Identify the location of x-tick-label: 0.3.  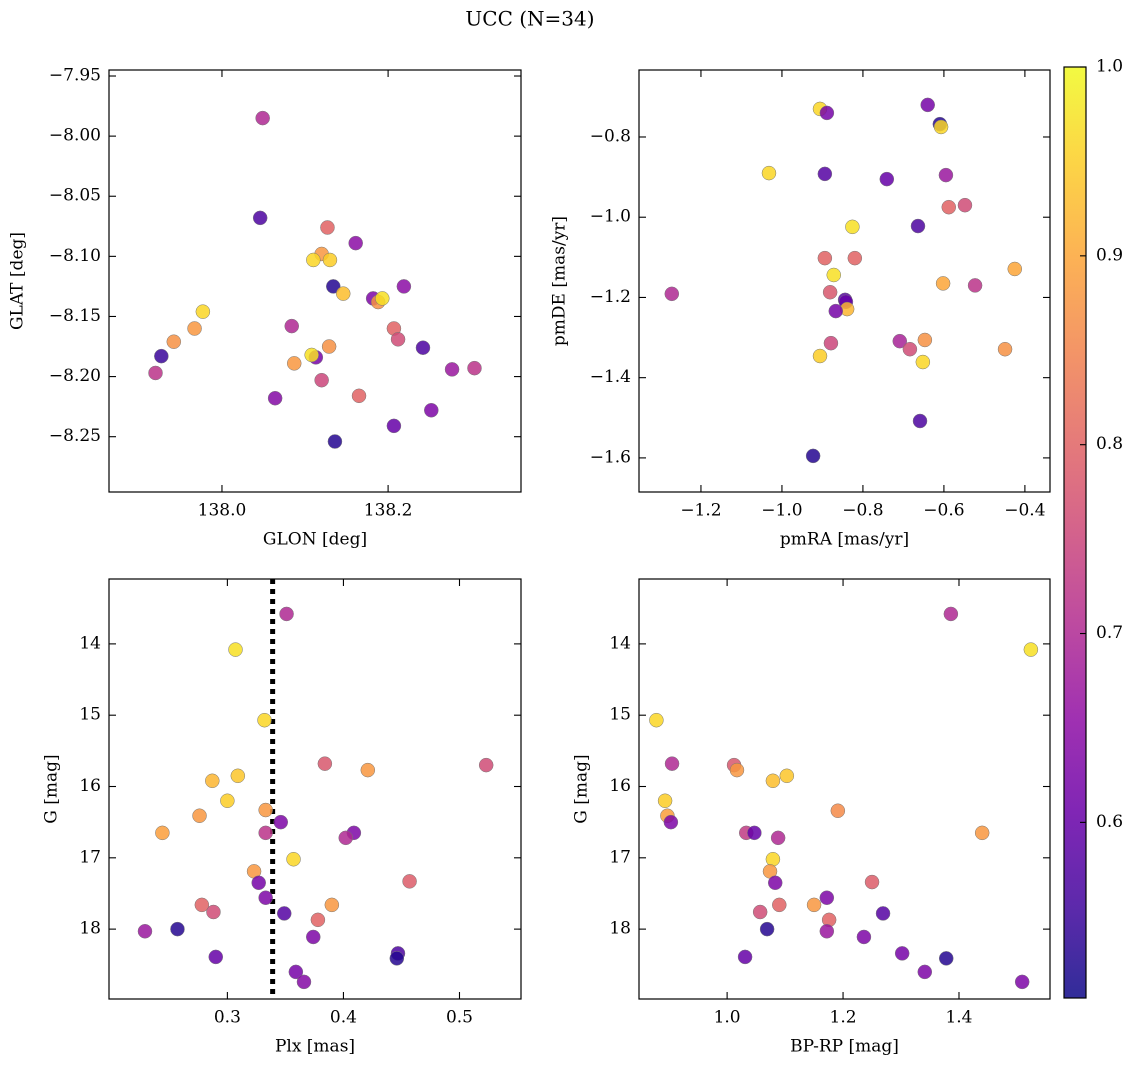
(227, 1018).